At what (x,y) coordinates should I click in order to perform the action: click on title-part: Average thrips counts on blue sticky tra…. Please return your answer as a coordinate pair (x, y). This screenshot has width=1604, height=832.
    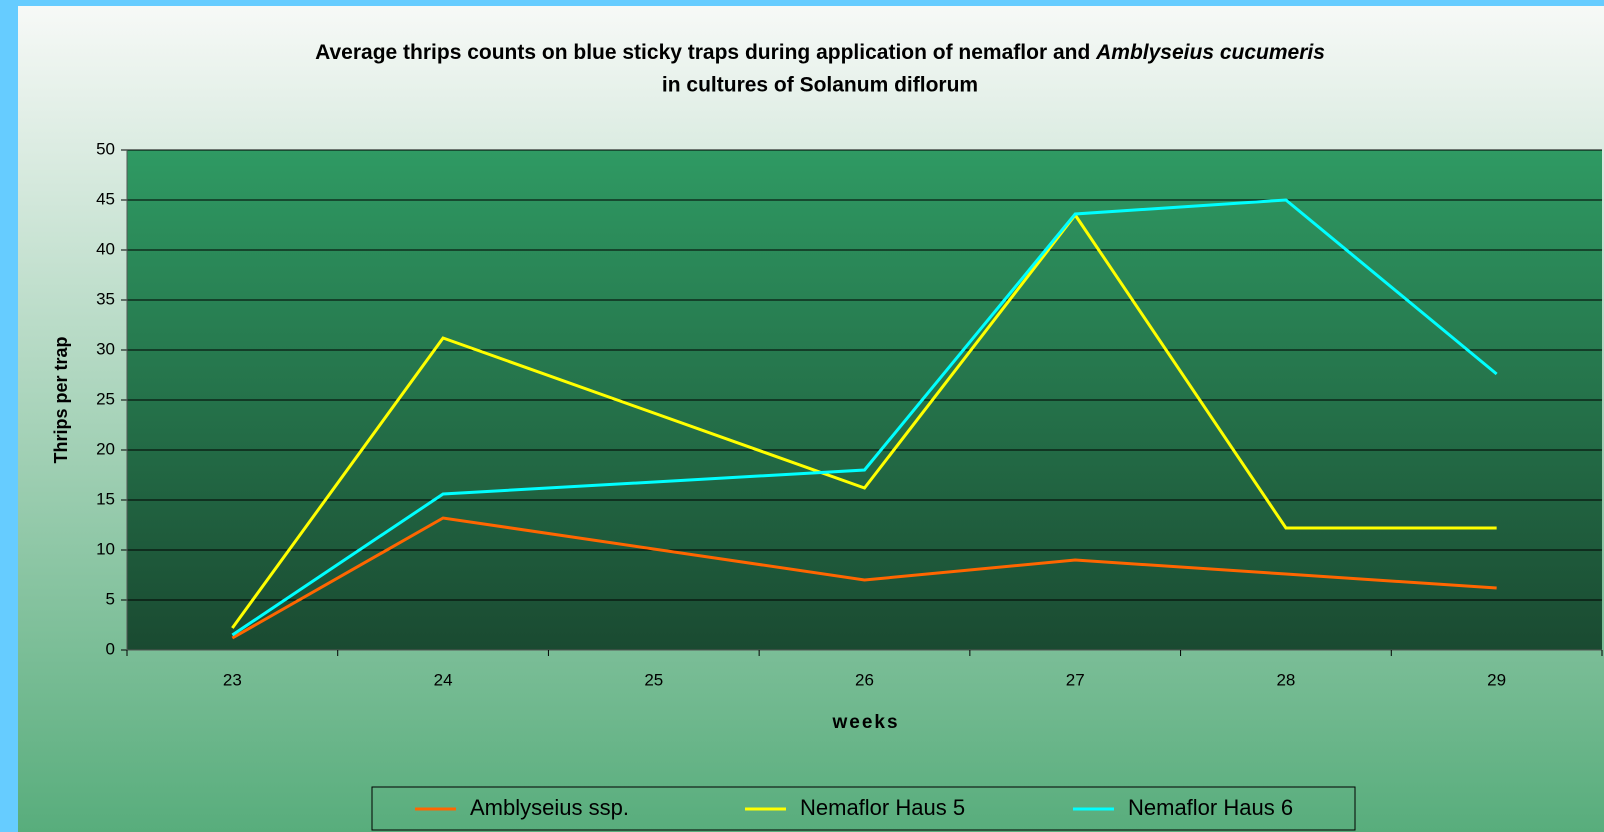
    Looking at the image, I should click on (705, 52).